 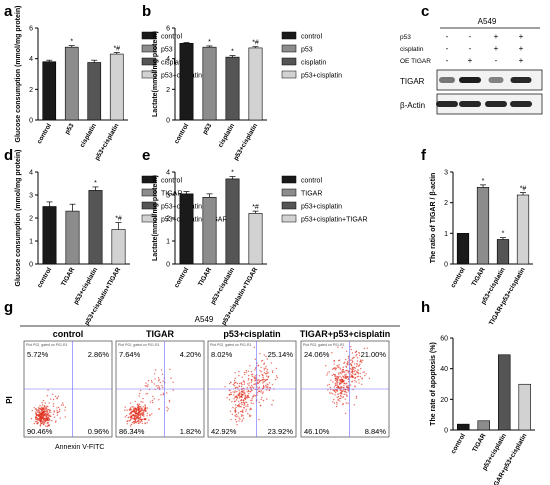 I want to click on flow-plot-header: Plot P02, gated on P01.R1, so click(x=46, y=345).